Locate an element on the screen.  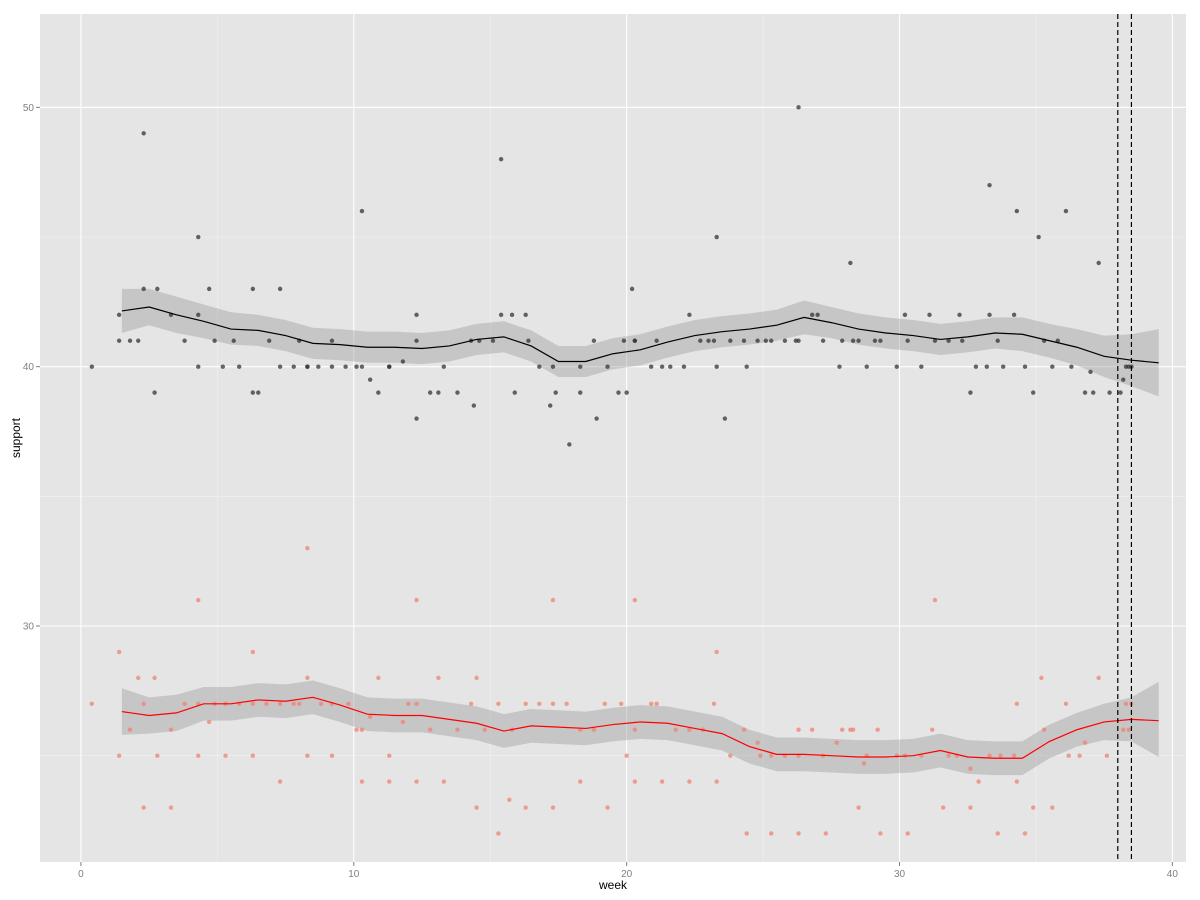
y-axis: 30 40 50 is located at coordinates (31, 368).